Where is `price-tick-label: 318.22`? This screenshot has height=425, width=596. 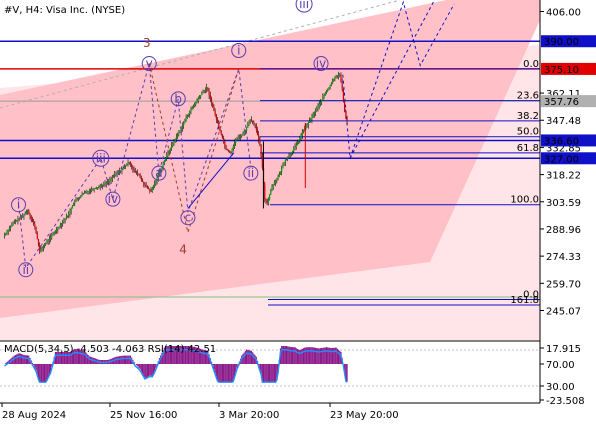
price-tick-label: 318.22 is located at coordinates (563, 176).